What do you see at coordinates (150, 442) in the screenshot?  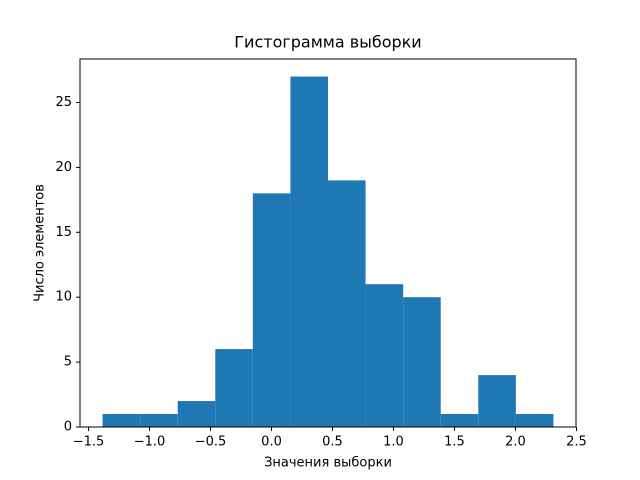 I see `x-tick-label: −1.0` at bounding box center [150, 442].